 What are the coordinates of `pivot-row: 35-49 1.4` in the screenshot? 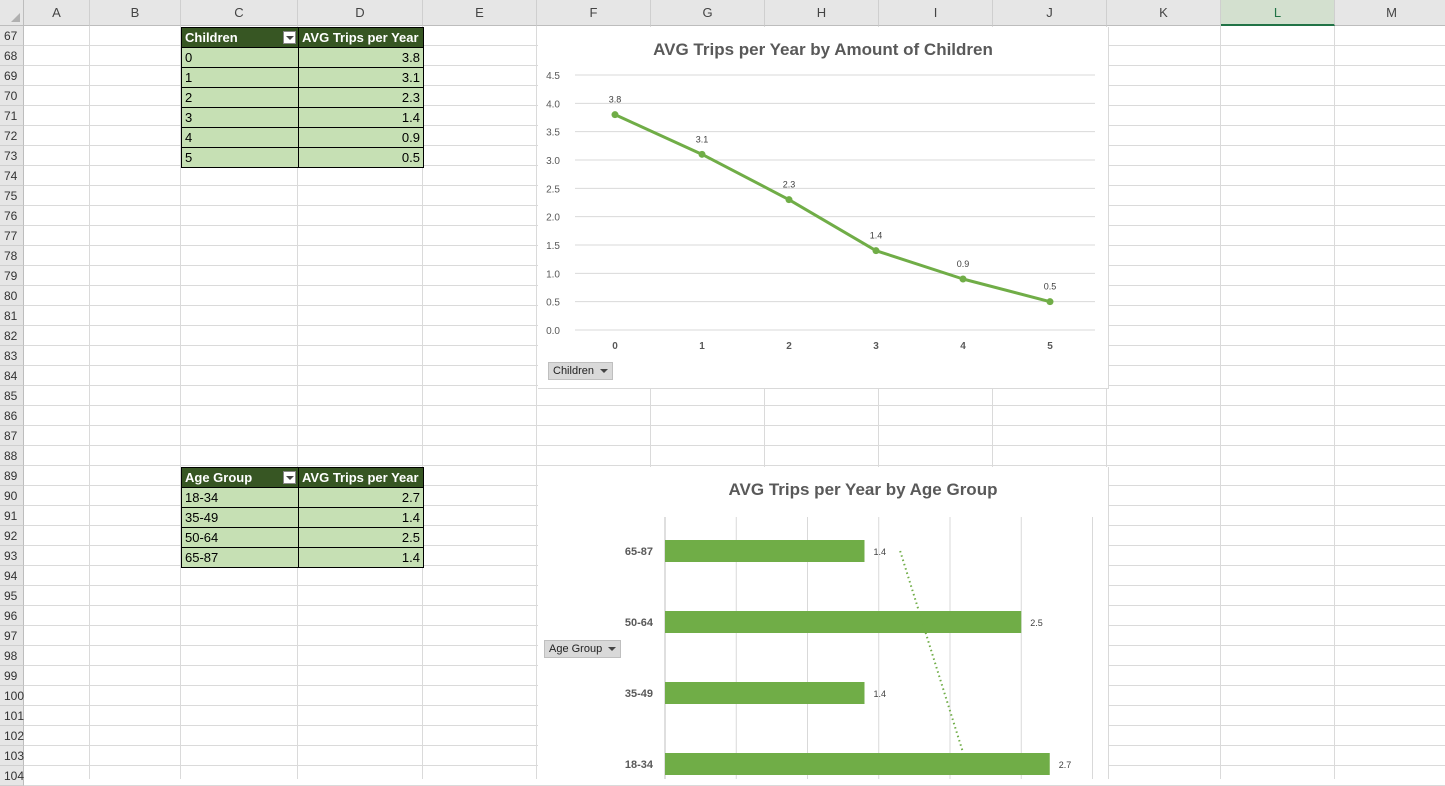 It's located at (302, 517).